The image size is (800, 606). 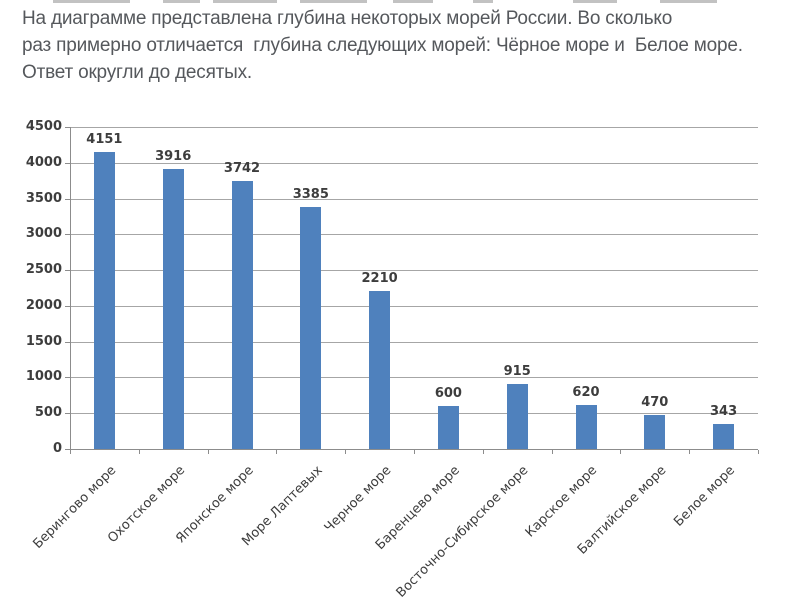 What do you see at coordinates (43, 234) in the screenshot?
I see `y-axis-label: 3000` at bounding box center [43, 234].